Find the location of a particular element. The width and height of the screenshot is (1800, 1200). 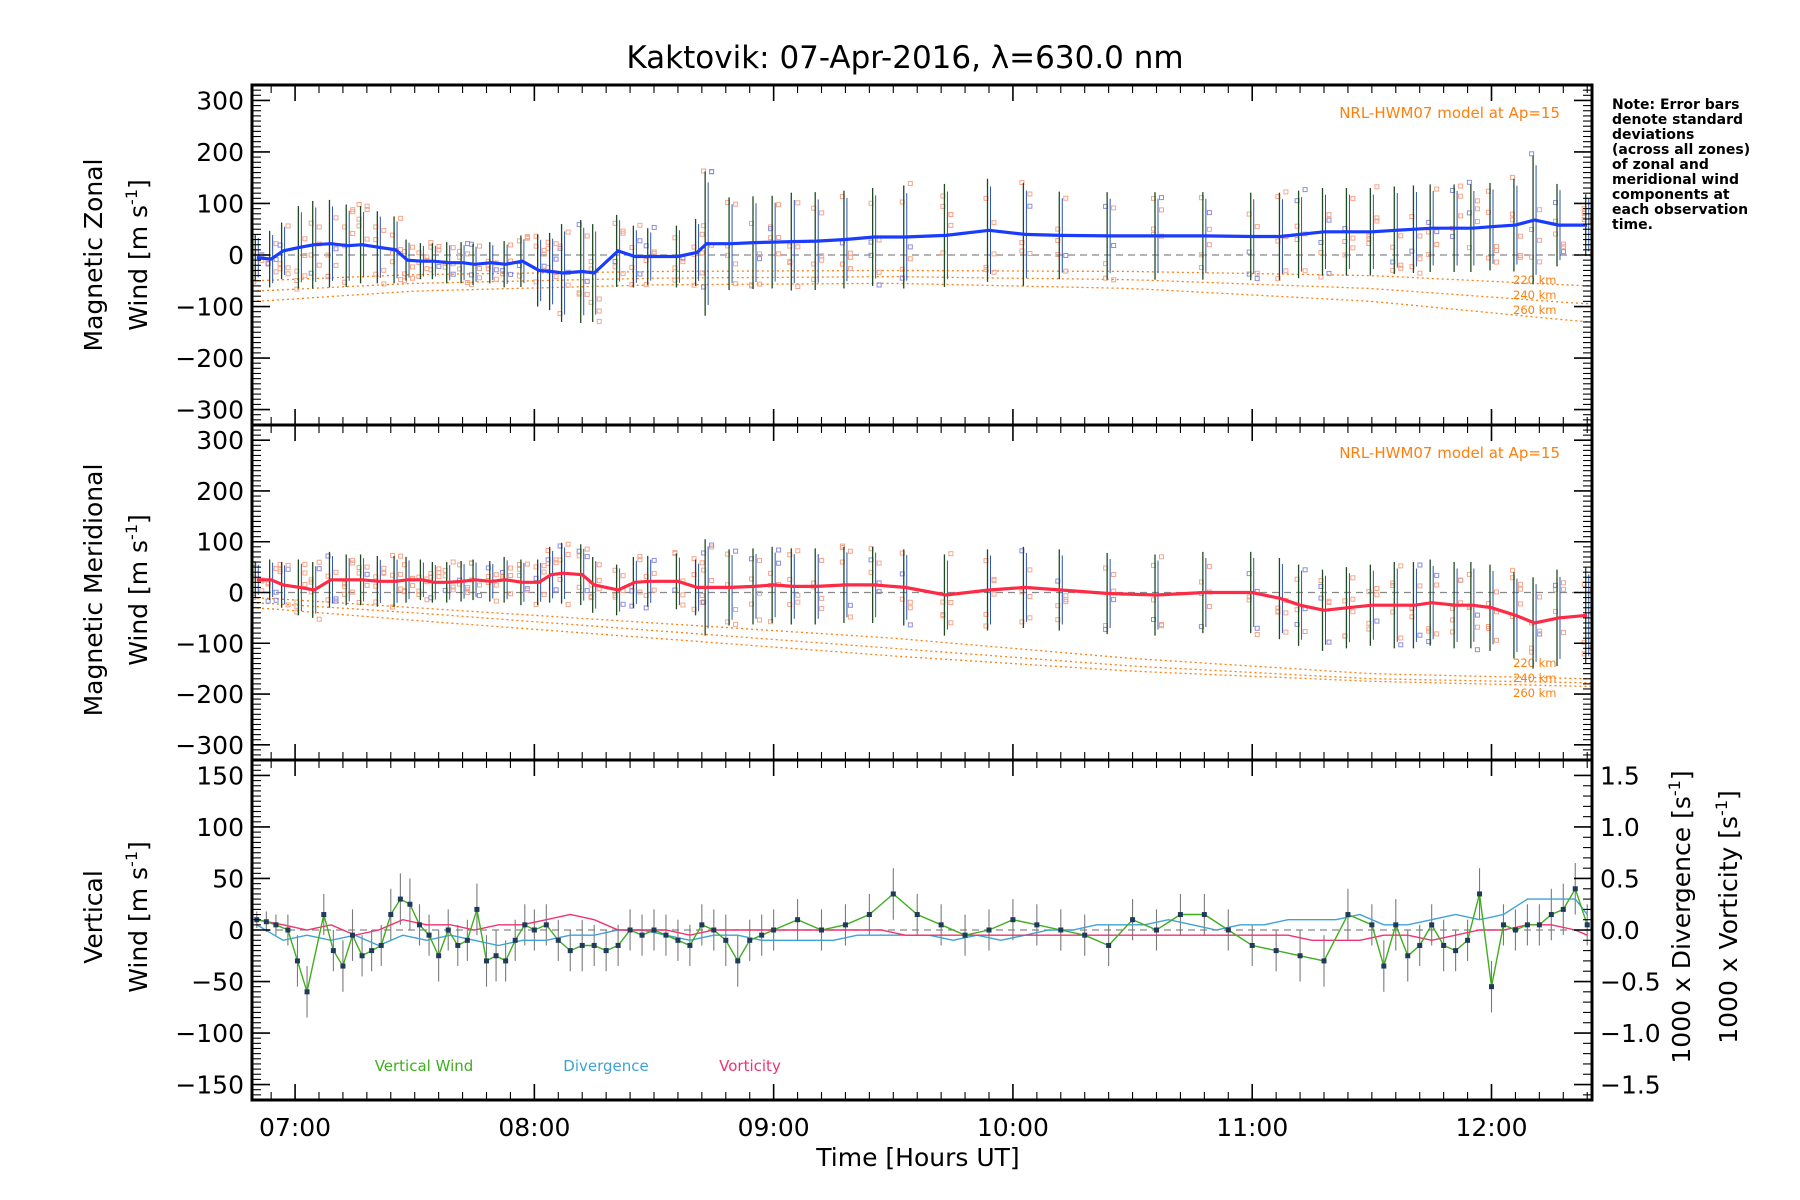

x-tick-label: 09:00 is located at coordinates (774, 1127).